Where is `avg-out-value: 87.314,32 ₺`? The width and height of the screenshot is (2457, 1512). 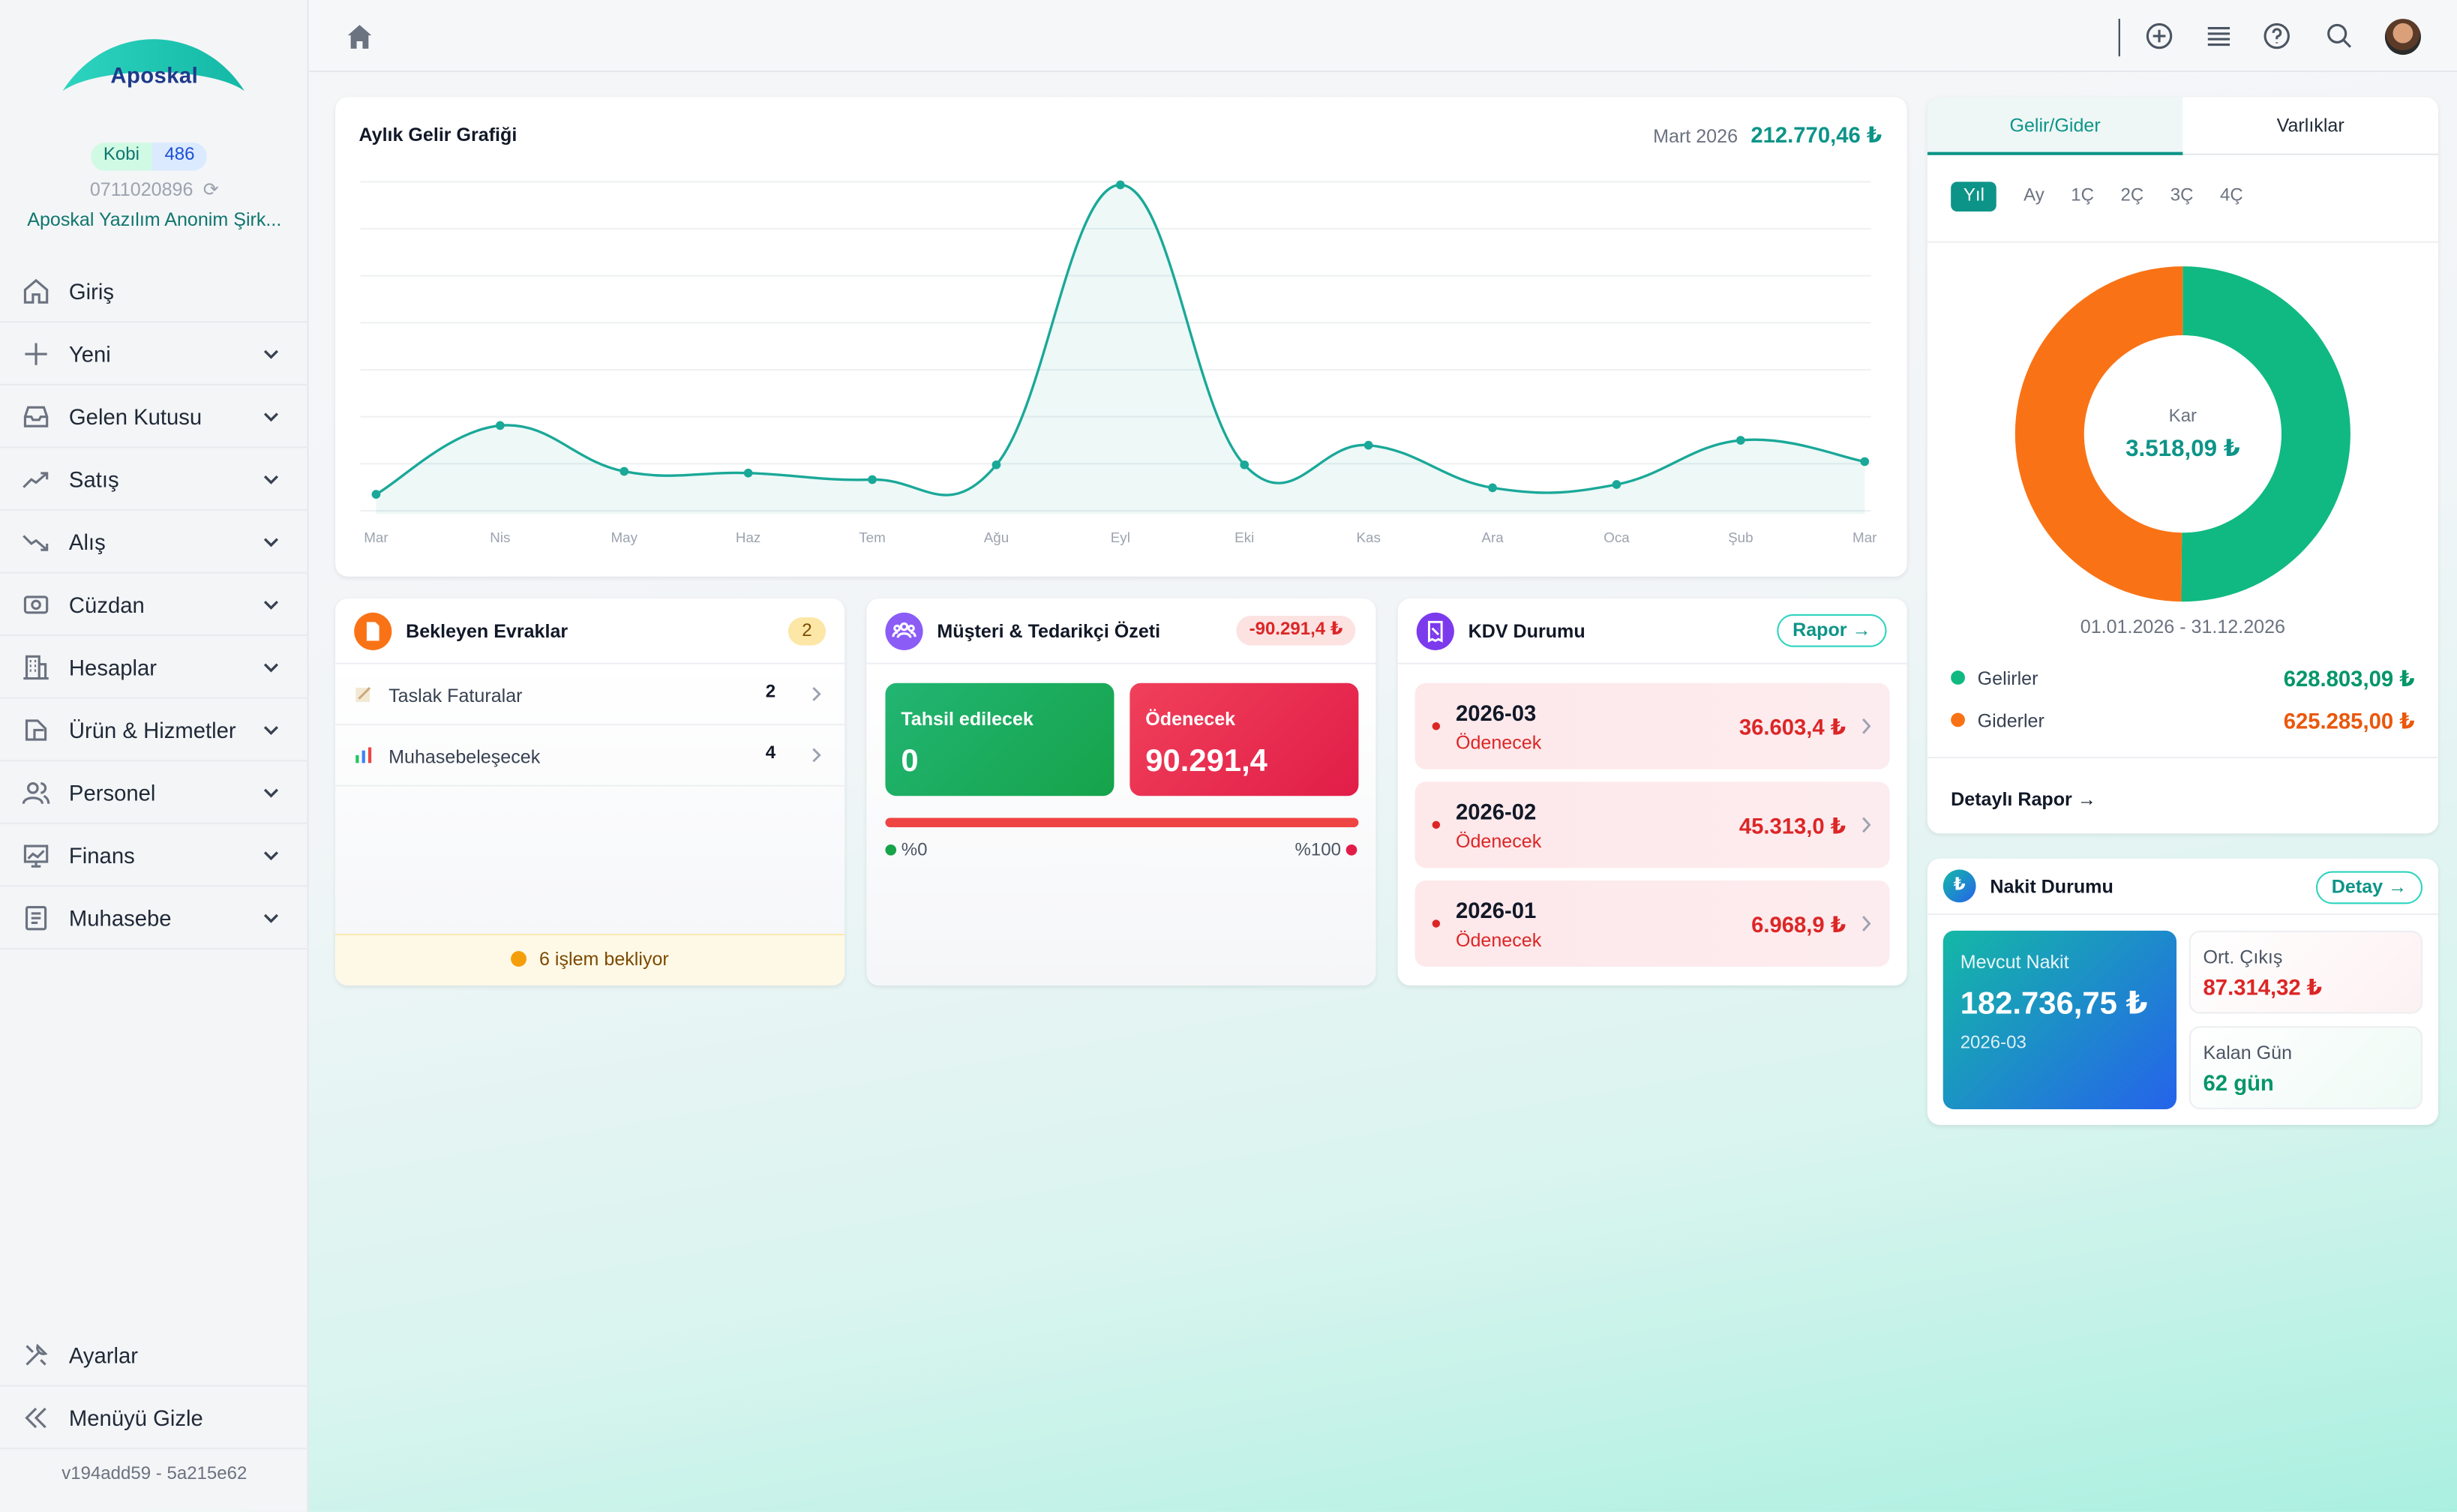
avg-out-value: 87.314,32 ₺ is located at coordinates (2263, 987).